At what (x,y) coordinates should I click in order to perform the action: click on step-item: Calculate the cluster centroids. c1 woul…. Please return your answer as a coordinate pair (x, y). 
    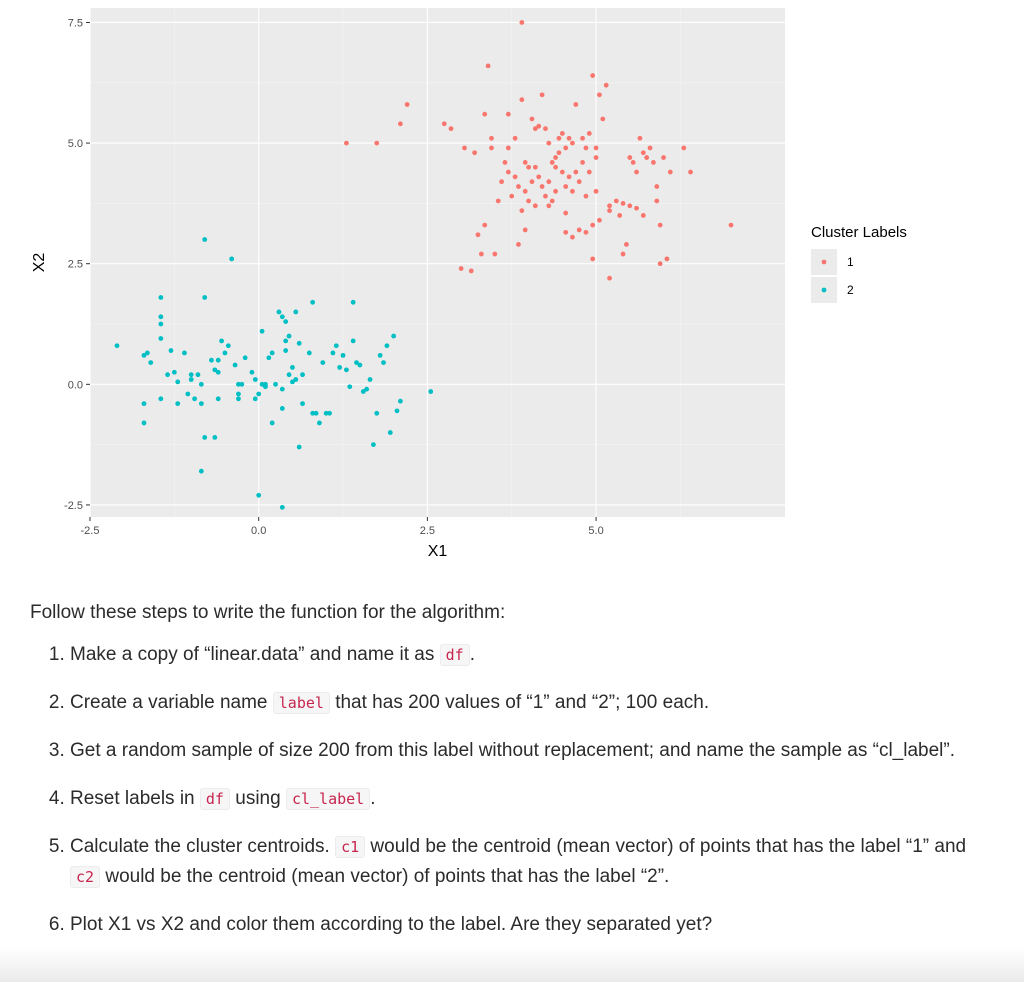
    Looking at the image, I should click on (530, 862).